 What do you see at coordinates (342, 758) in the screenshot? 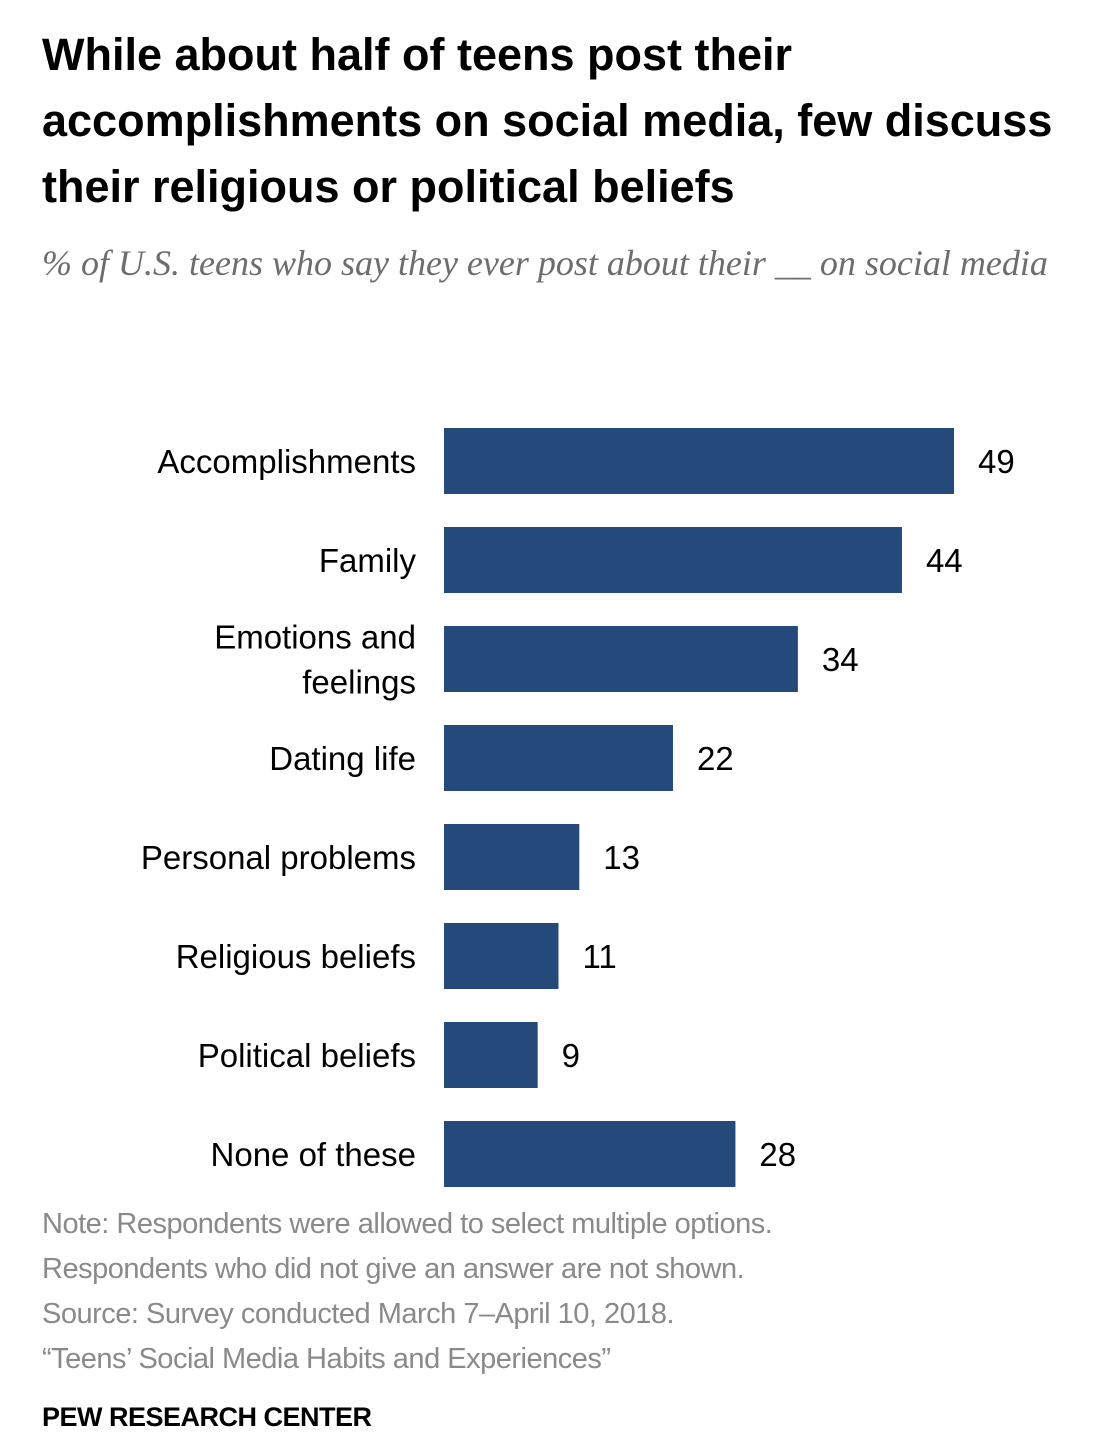
I see `category-label: Dating life` at bounding box center [342, 758].